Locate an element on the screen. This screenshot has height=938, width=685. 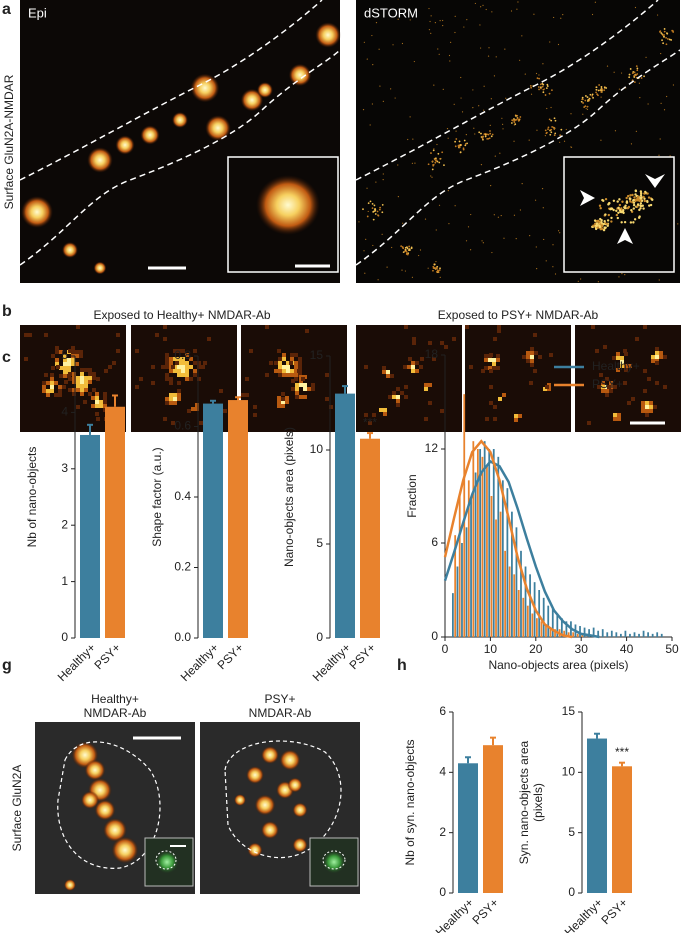
y-label: Surface GluN2A-NMDAR is located at coordinates (9, 141).